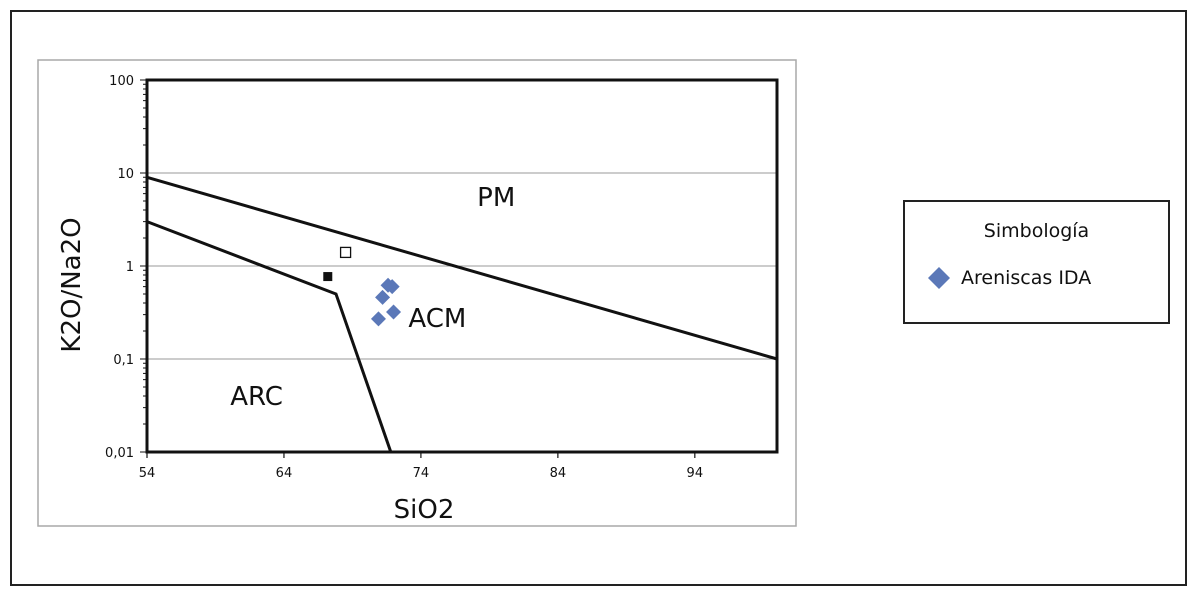 The width and height of the screenshot is (1199, 594). What do you see at coordinates (121, 81) in the screenshot?
I see `y-tick-label: 100` at bounding box center [121, 81].